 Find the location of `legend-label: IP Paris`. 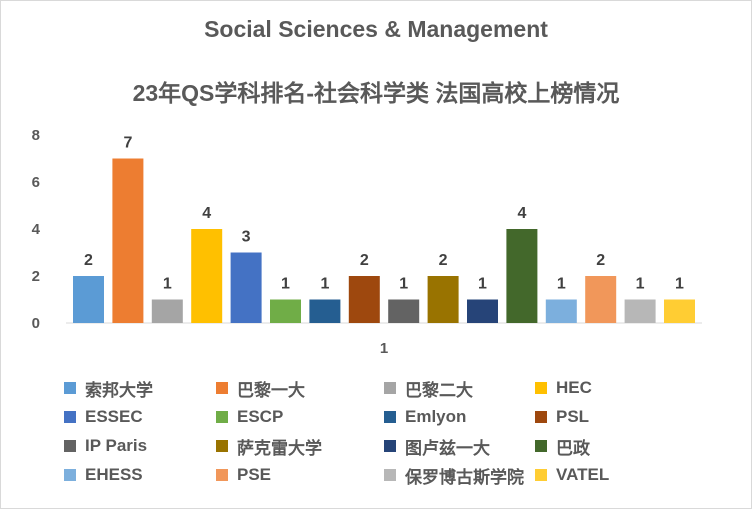

legend-label: IP Paris is located at coordinates (116, 445).